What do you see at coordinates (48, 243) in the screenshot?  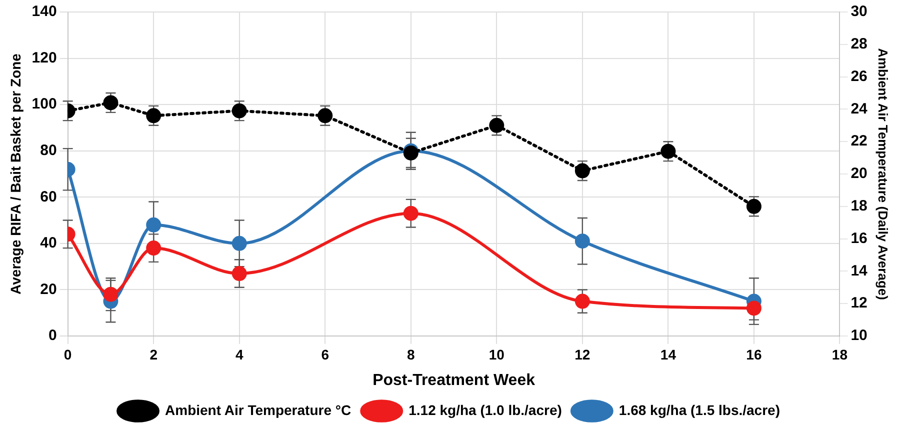 I see `y-tick-label: 40` at bounding box center [48, 243].